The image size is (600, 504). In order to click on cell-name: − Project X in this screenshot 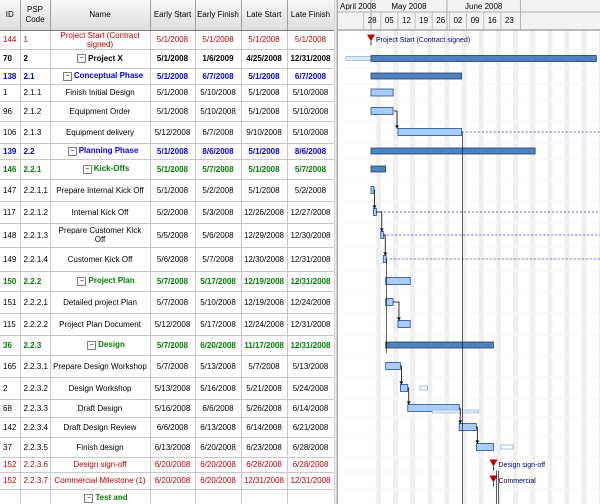, I will do `click(100, 59)`.